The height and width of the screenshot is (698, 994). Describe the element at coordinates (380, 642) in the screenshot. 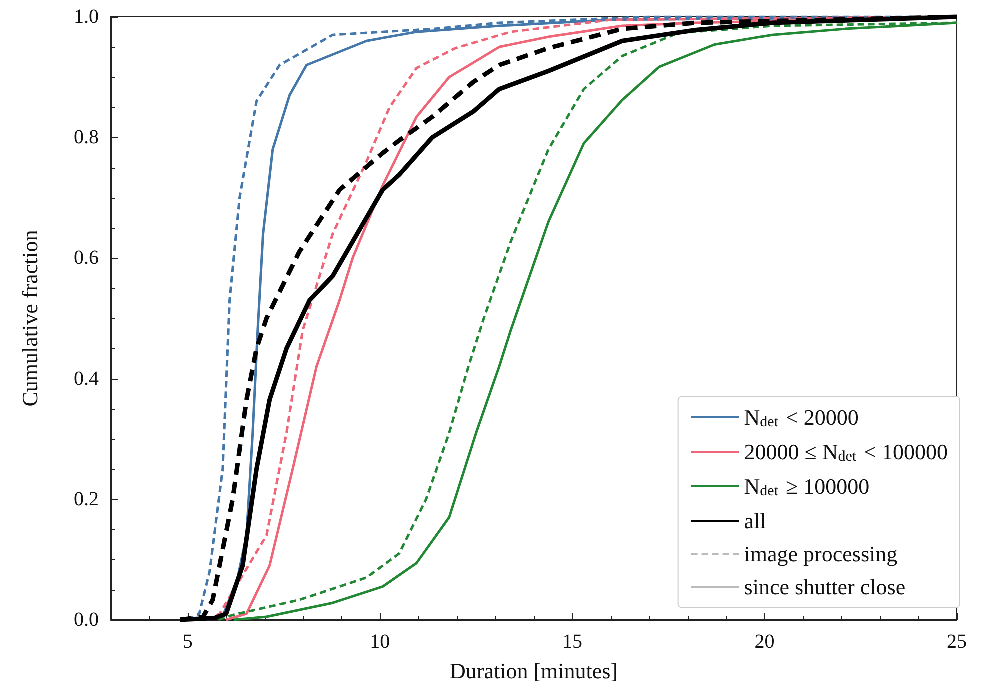

I see `x-tick-label: 10` at that location.